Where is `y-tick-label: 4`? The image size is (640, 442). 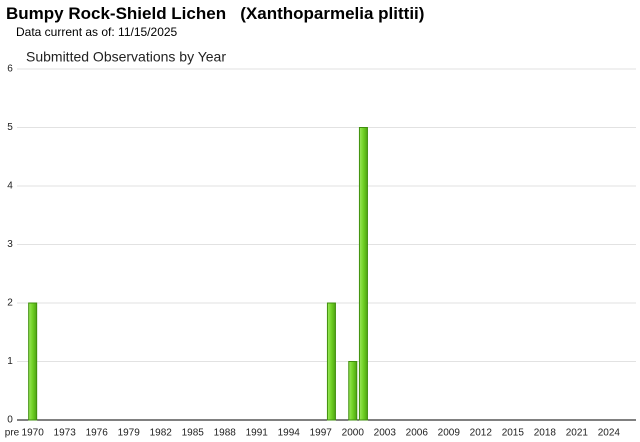
y-tick-label: 4 is located at coordinates (10, 186).